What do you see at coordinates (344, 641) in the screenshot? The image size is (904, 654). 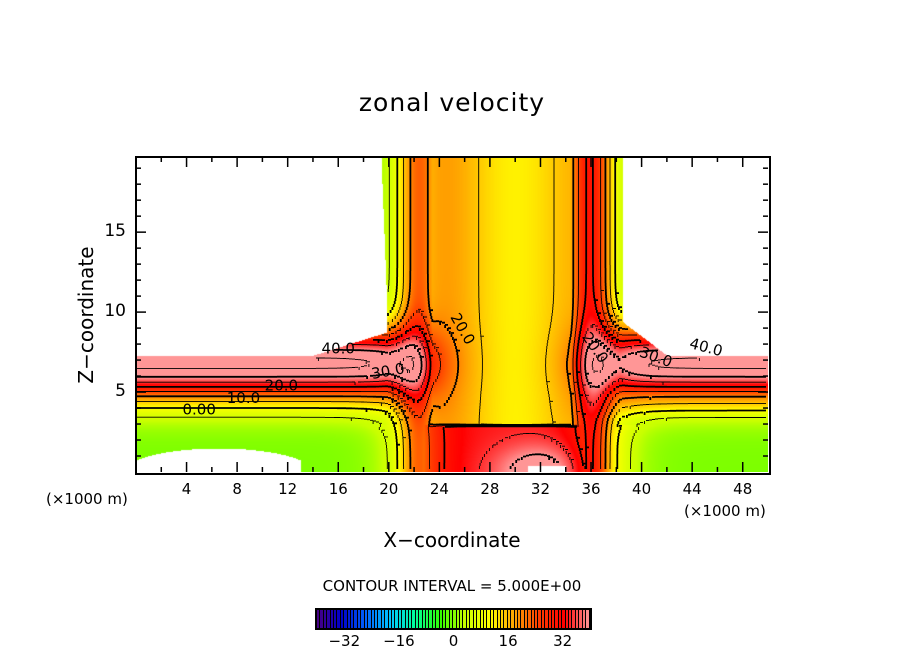 I see `color-bar-tick-label: −32` at bounding box center [344, 641].